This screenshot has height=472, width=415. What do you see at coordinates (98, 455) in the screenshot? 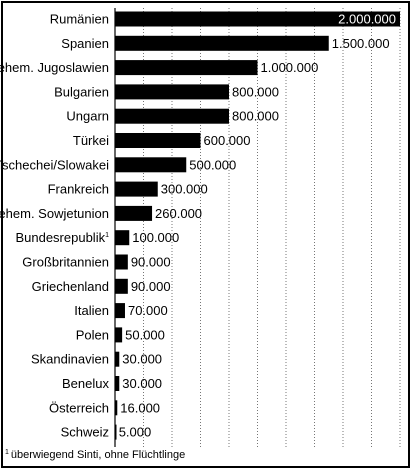
I see `footnote-text: überwiegend Sinti, ohne Flüchtlinge` at bounding box center [98, 455].